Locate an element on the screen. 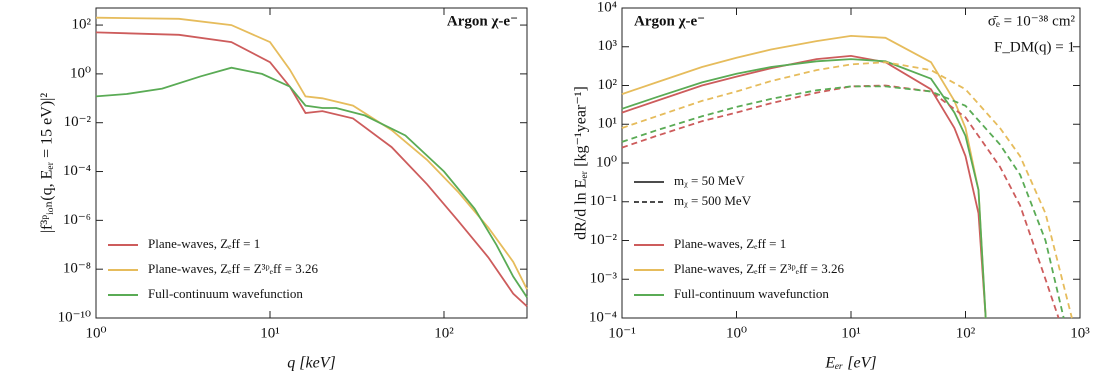  y-tick-label: 10¹ is located at coordinates (608, 124).